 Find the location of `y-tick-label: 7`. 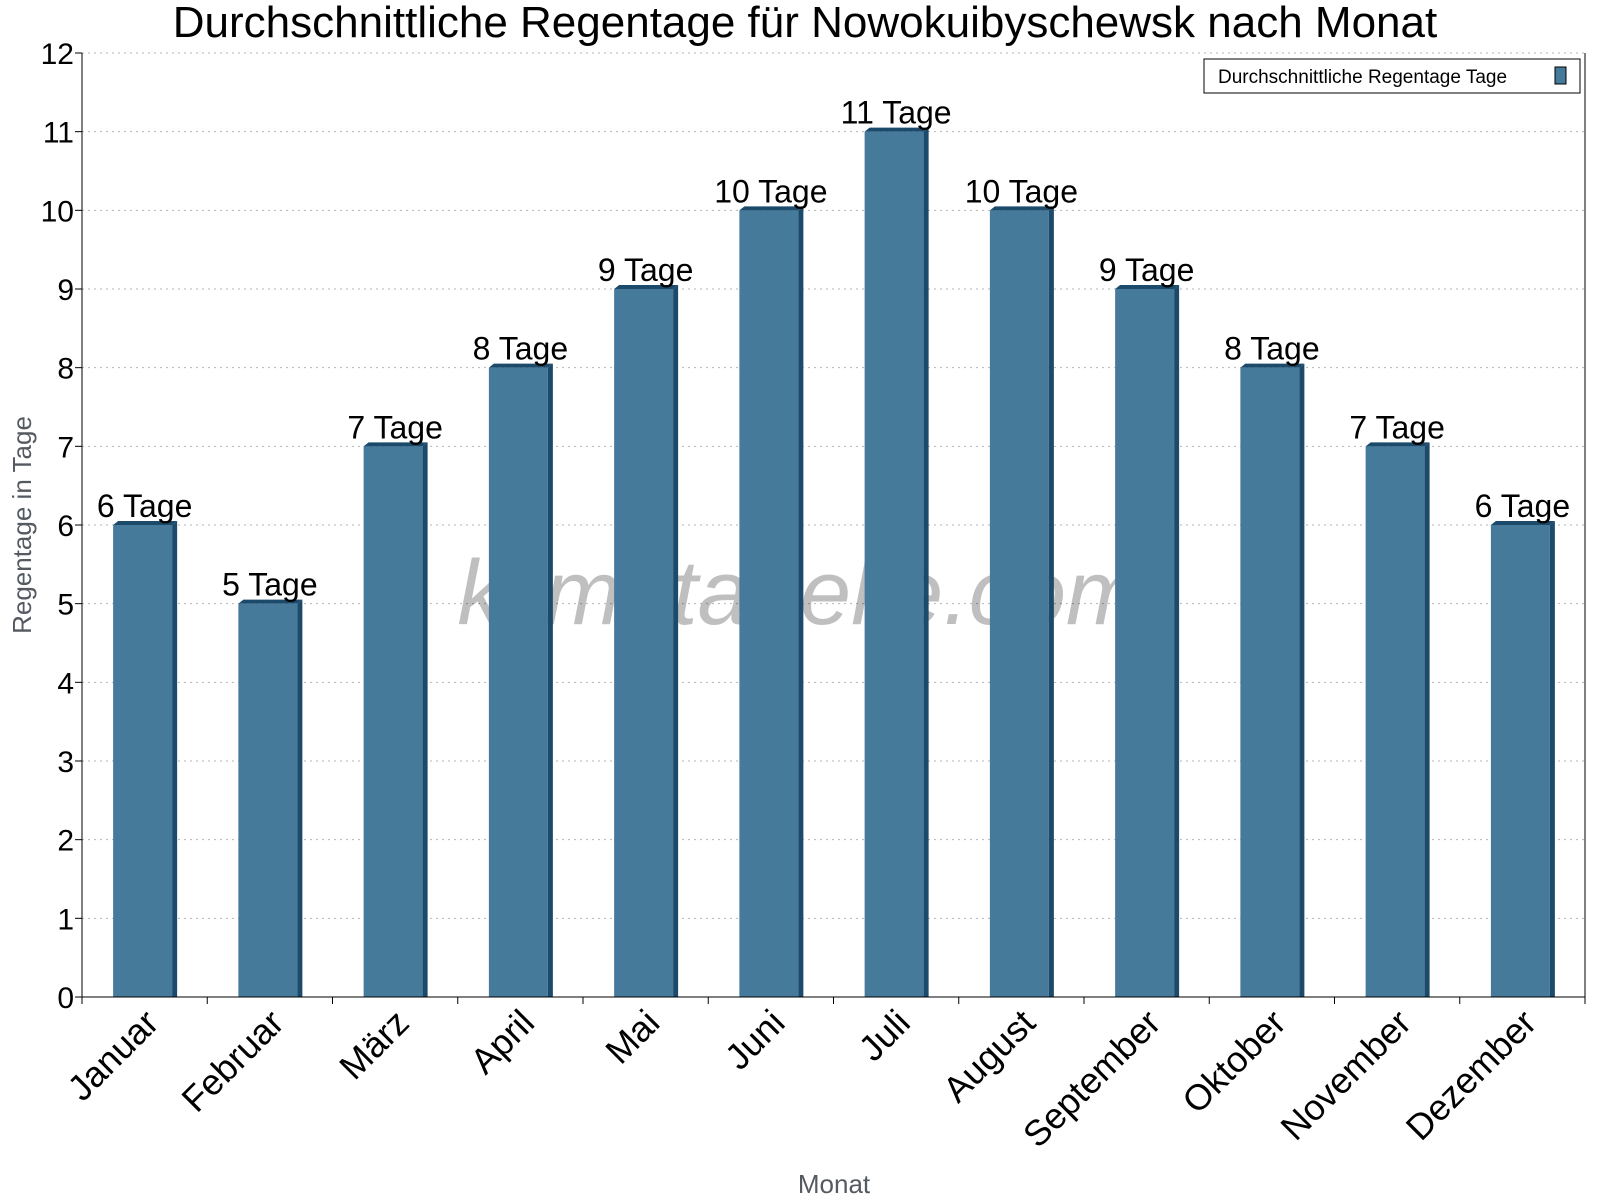

y-tick-label: 7 is located at coordinates (65, 447).